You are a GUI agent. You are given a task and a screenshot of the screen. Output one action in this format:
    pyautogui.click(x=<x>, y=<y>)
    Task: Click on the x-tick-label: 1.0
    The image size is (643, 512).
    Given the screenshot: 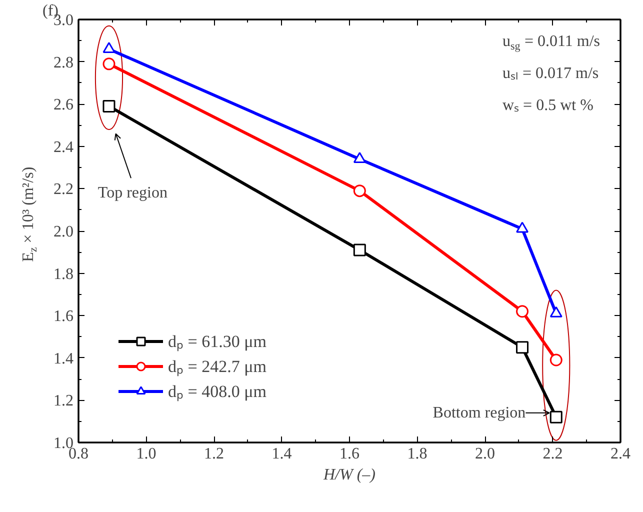 What is the action you would take?
    pyautogui.click(x=146, y=454)
    